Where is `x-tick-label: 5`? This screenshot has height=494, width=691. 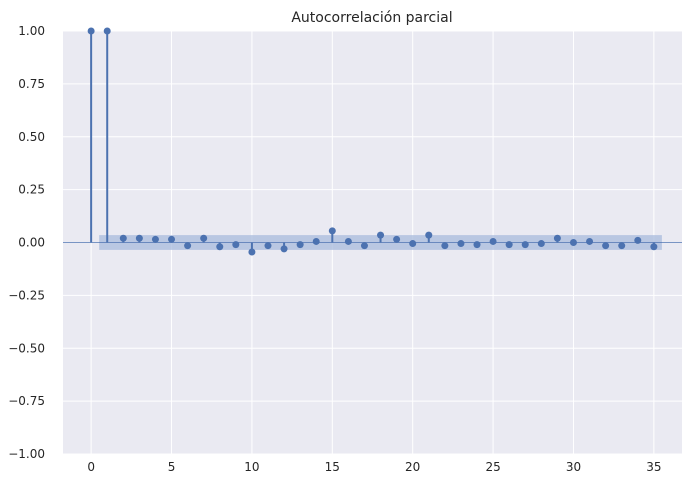 x-tick-label: 5 is located at coordinates (172, 467).